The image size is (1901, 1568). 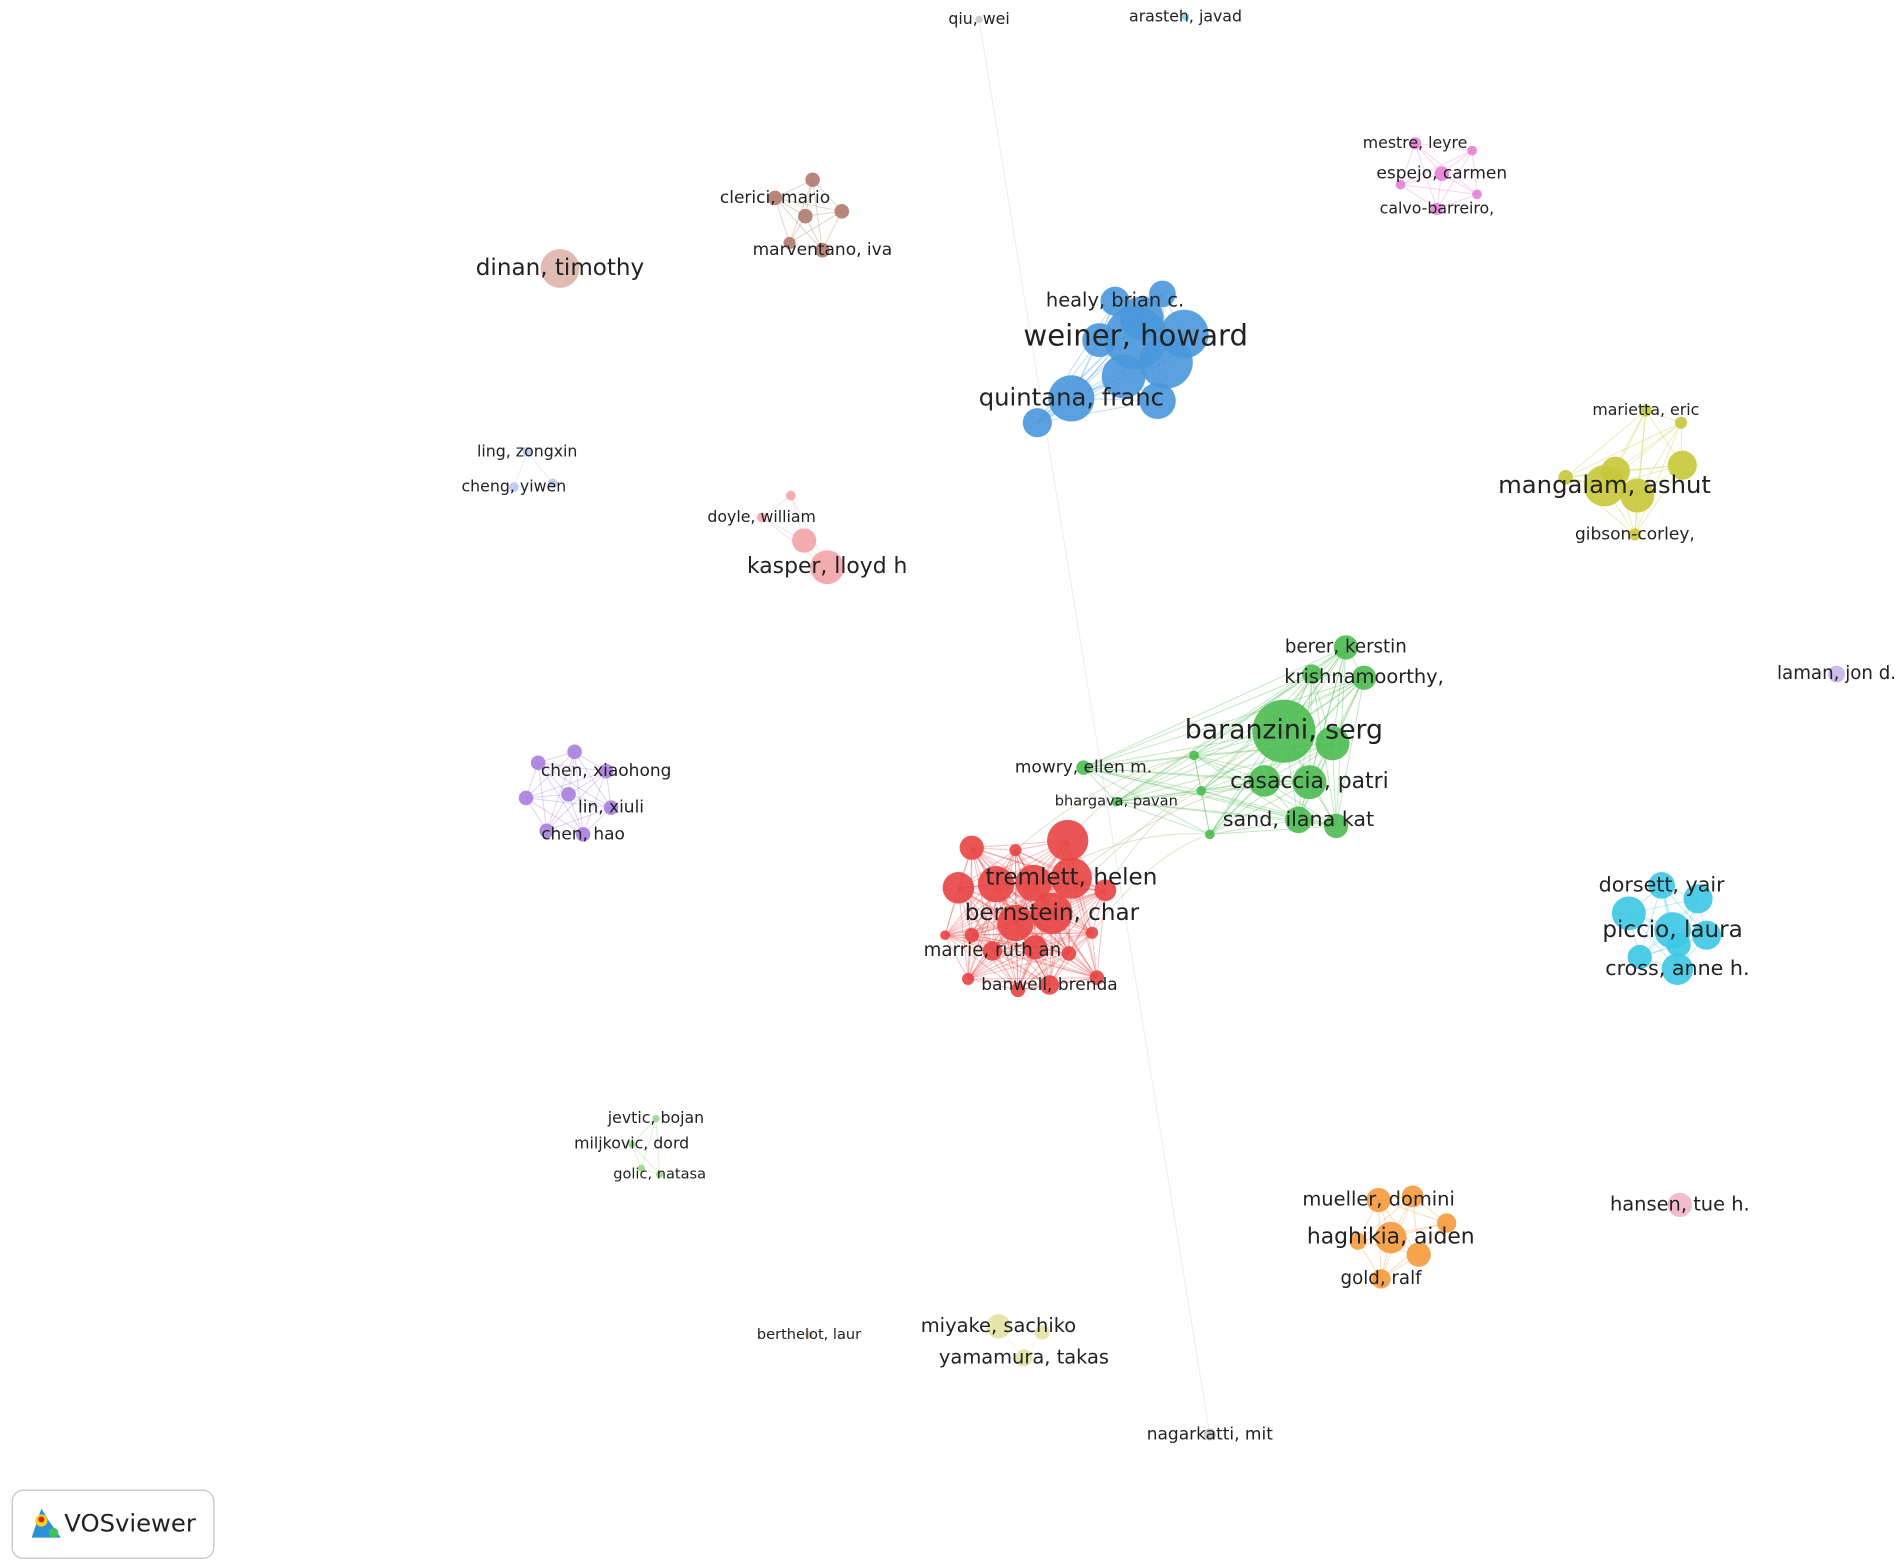 I want to click on node-label: berer, kerstin, so click(x=1346, y=646).